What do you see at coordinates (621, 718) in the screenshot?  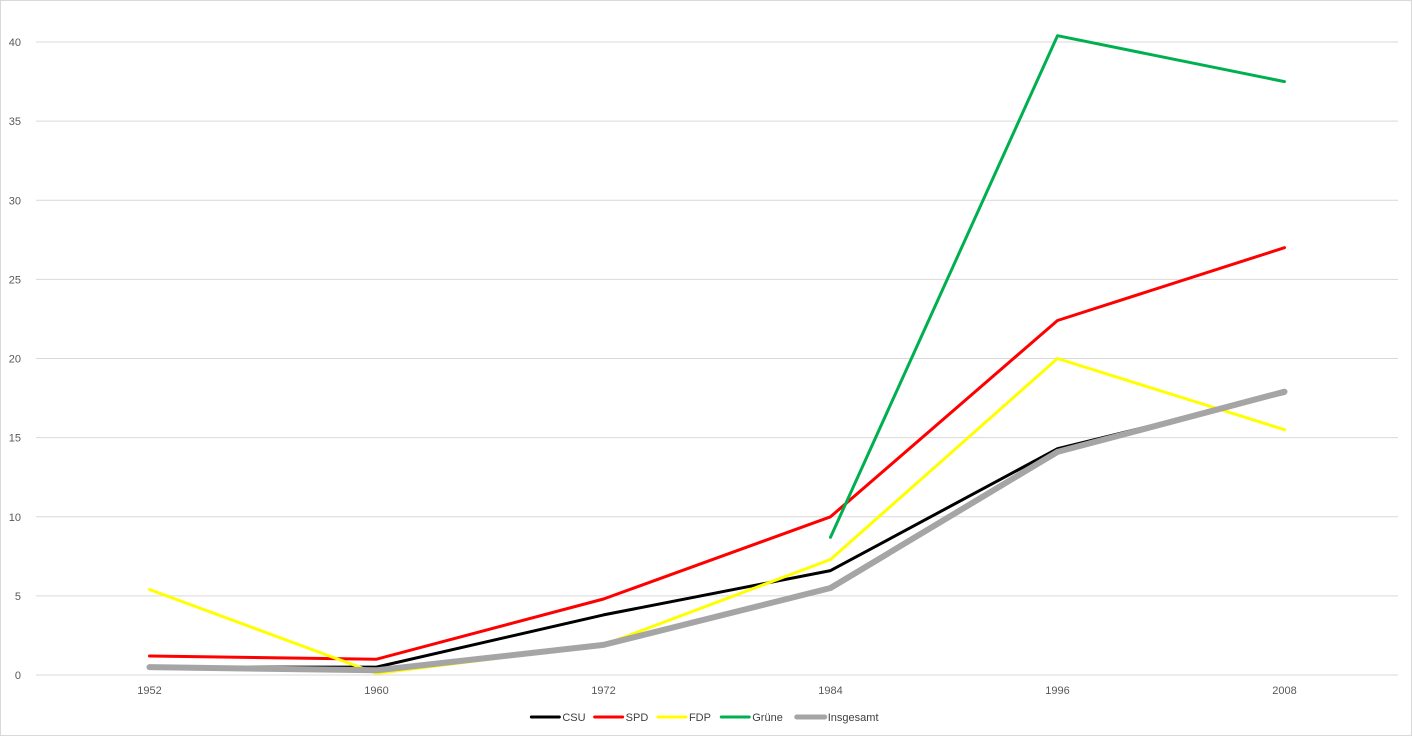 I see `legend-item-spd: SPD` at bounding box center [621, 718].